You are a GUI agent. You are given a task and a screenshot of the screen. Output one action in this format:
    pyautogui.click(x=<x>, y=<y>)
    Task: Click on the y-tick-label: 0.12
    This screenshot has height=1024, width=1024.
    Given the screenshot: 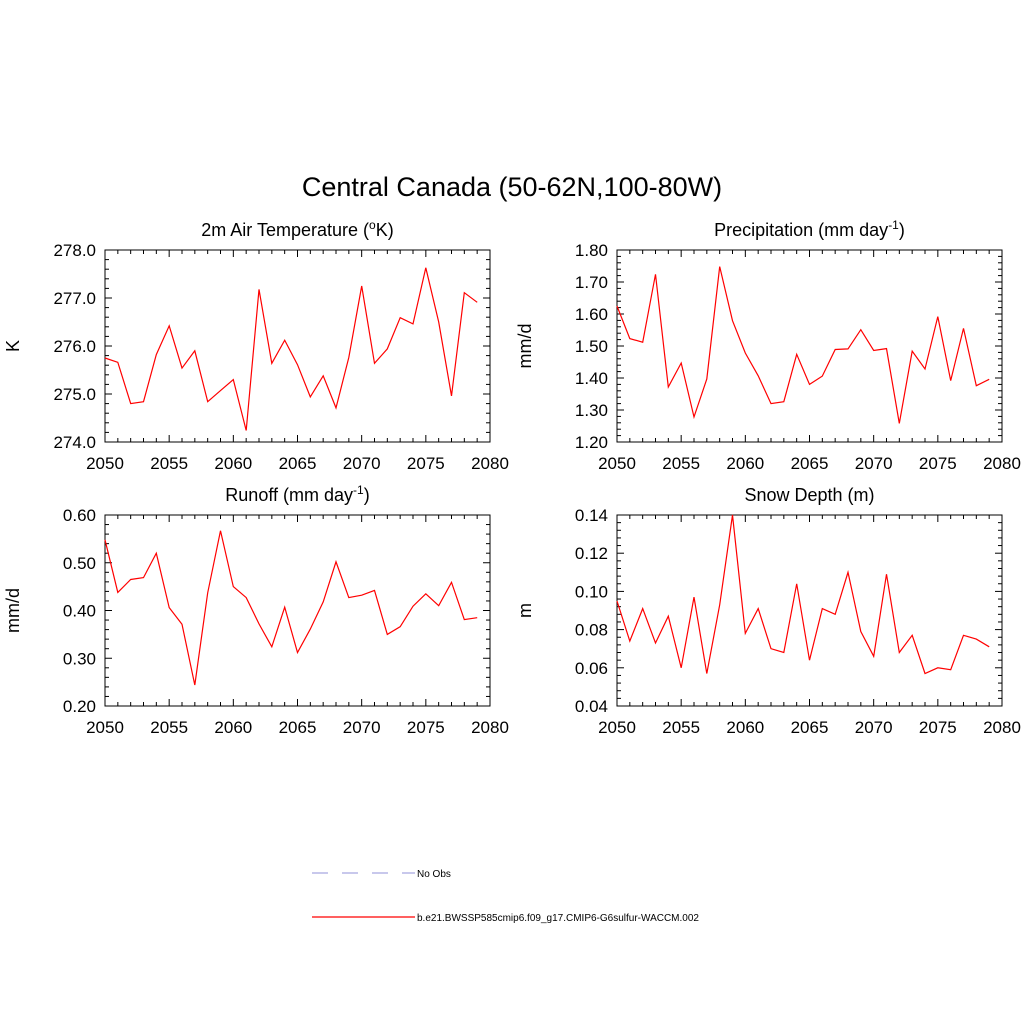 What is the action you would take?
    pyautogui.click(x=591, y=553)
    